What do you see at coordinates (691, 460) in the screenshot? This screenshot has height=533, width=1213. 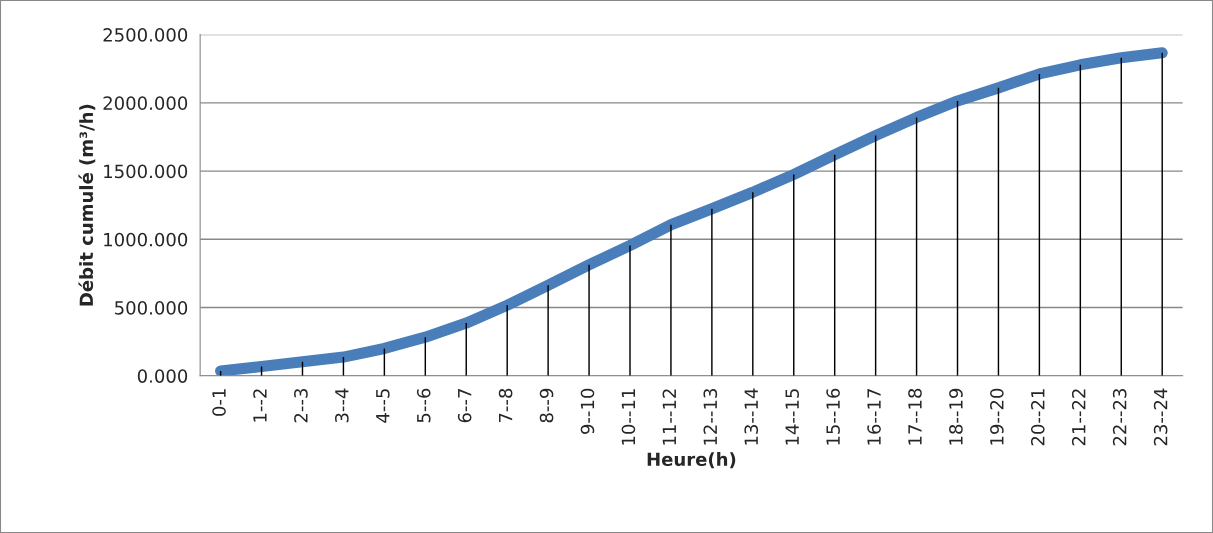 I see `x-axis-title: Heure(h)` at bounding box center [691, 460].